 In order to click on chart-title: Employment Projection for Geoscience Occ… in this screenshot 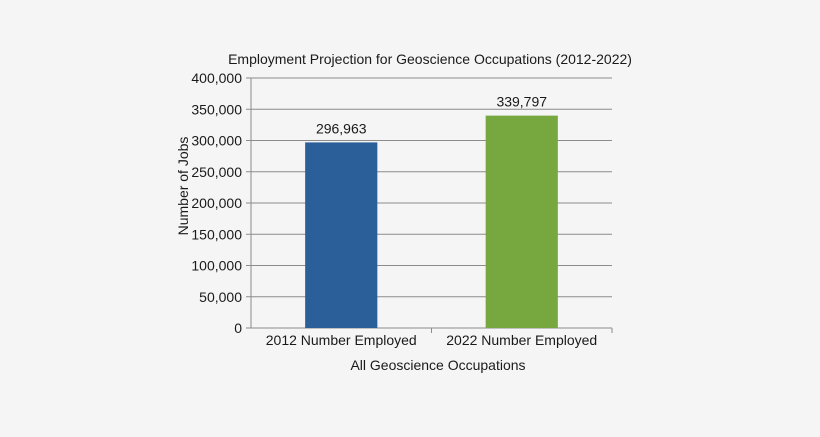, I will do `click(430, 59)`.